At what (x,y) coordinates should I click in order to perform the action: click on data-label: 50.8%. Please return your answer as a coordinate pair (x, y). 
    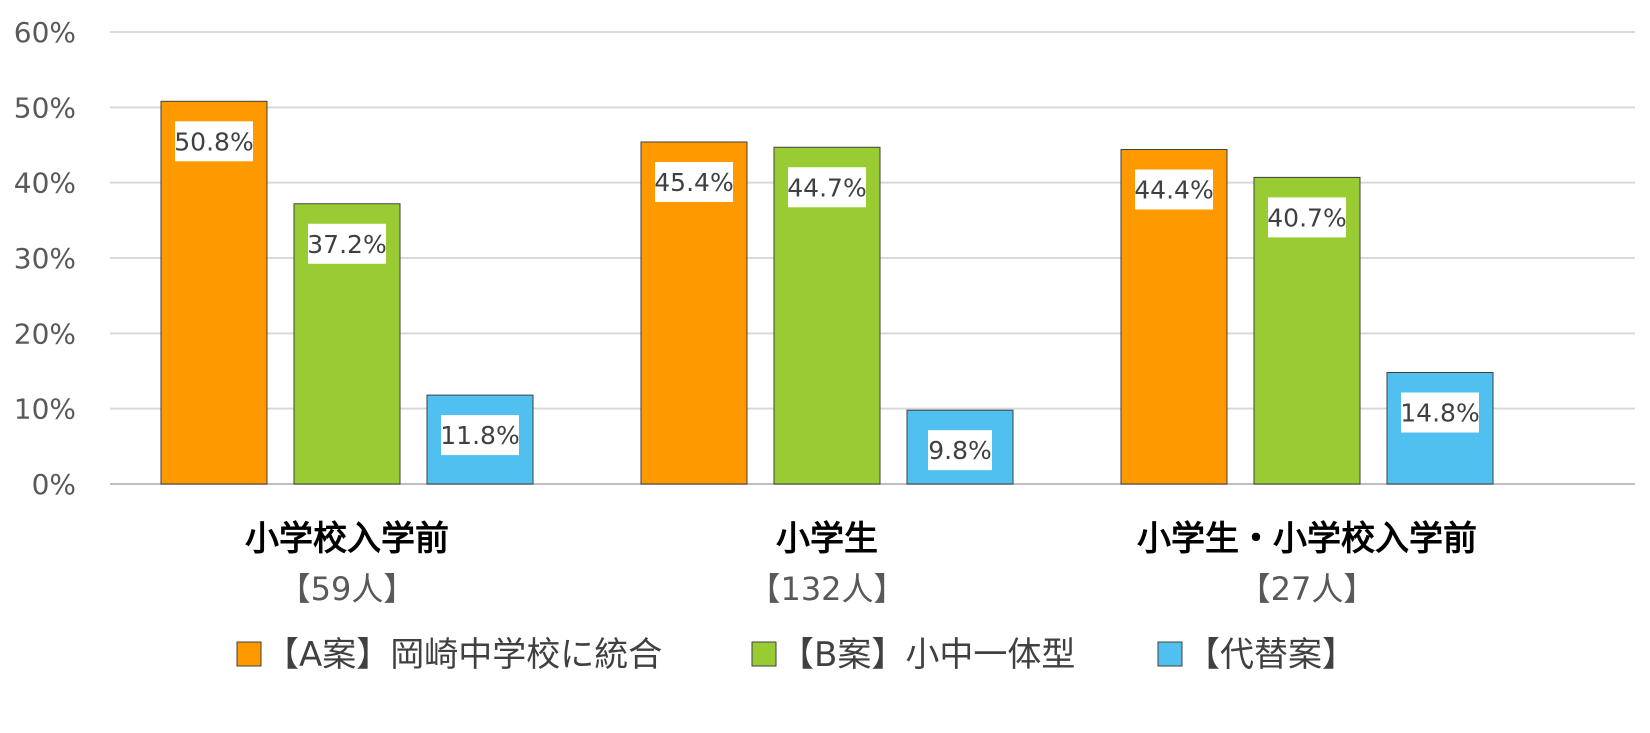
    Looking at the image, I should click on (213, 141).